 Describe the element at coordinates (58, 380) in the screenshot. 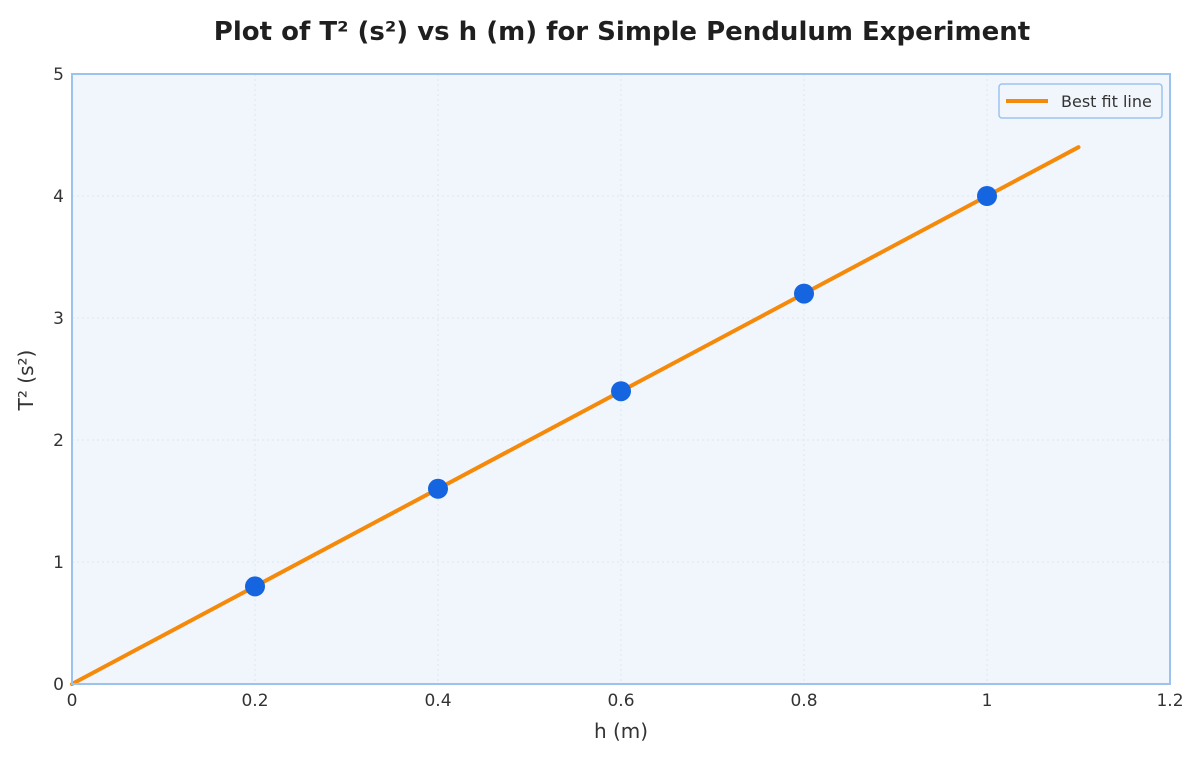

I see `y-axis-ticks: 0 1 2 3 4 5` at that location.